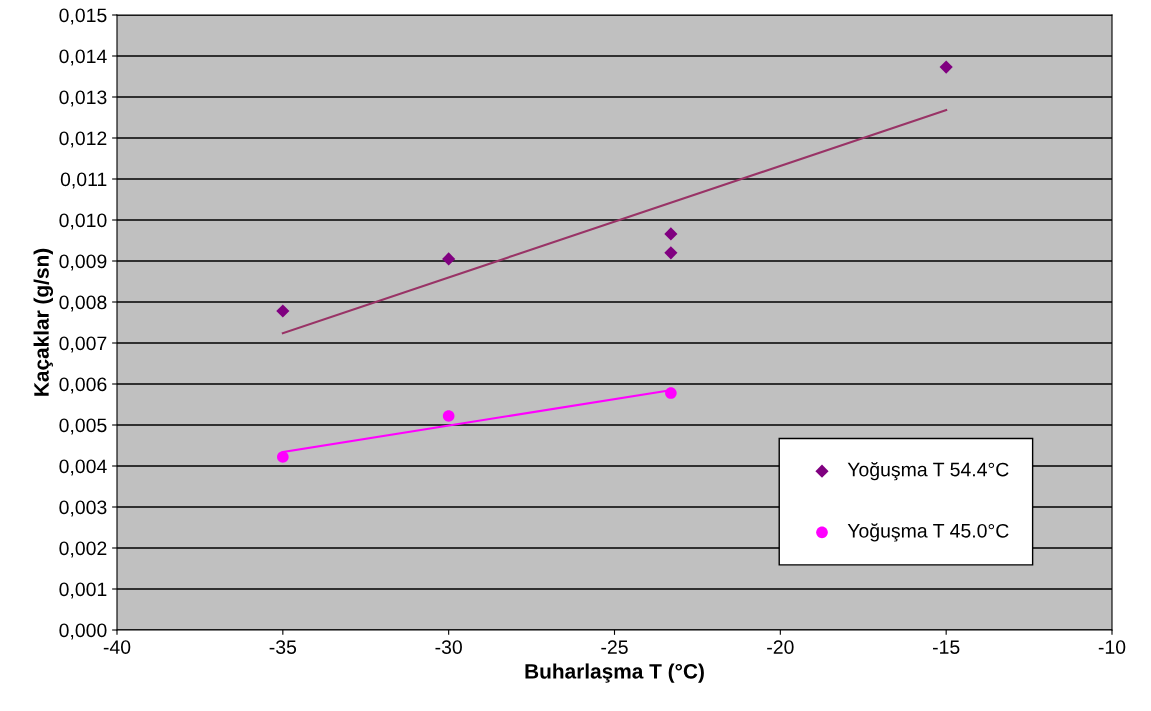 Image resolution: width=1151 pixels, height=711 pixels. Describe the element at coordinates (43, 322) in the screenshot. I see `y-axis-title: Kaçaklar (g/sn)` at that location.